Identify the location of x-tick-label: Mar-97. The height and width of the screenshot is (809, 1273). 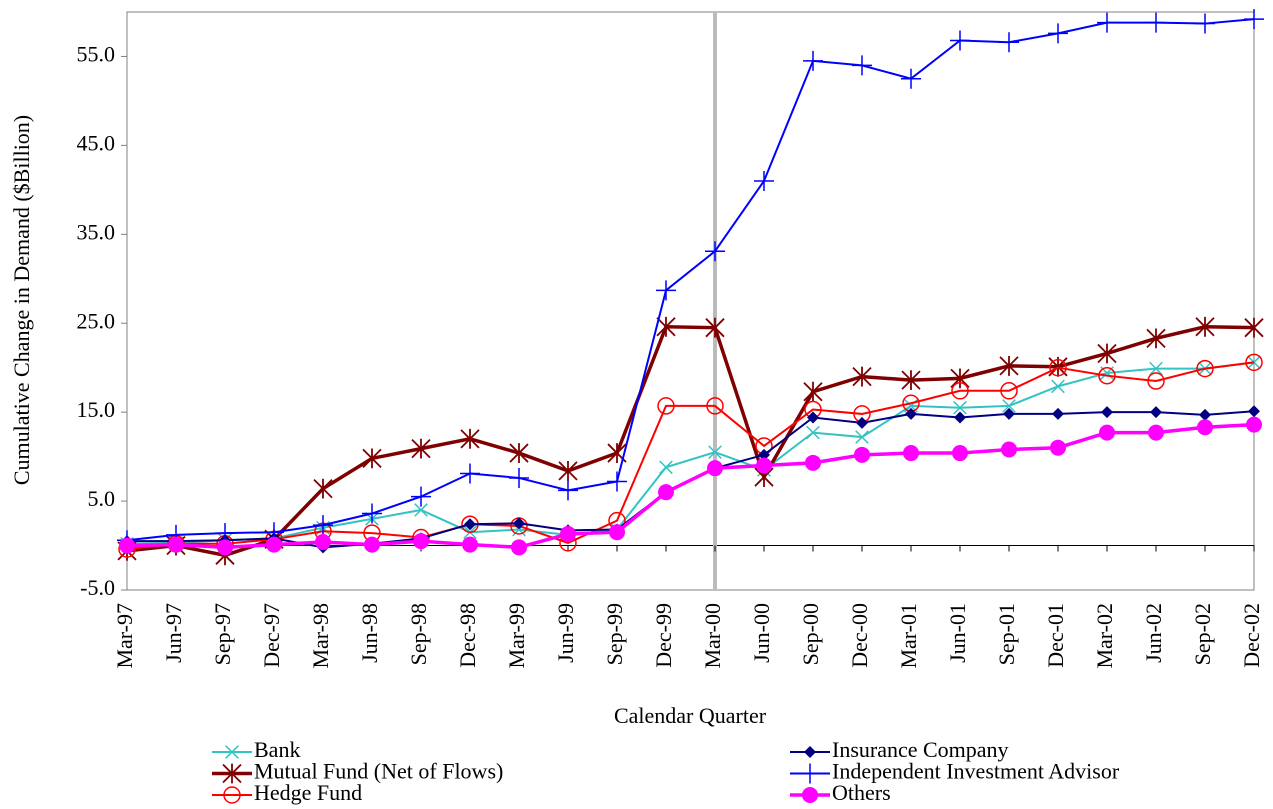
(124, 636).